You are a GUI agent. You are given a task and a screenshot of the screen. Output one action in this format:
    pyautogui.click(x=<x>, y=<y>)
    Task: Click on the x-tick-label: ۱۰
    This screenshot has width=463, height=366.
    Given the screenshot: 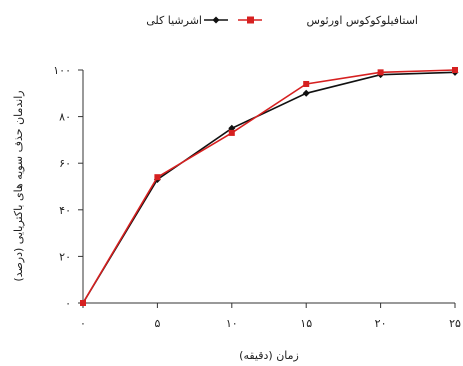 What is the action you would take?
    pyautogui.click(x=232, y=323)
    